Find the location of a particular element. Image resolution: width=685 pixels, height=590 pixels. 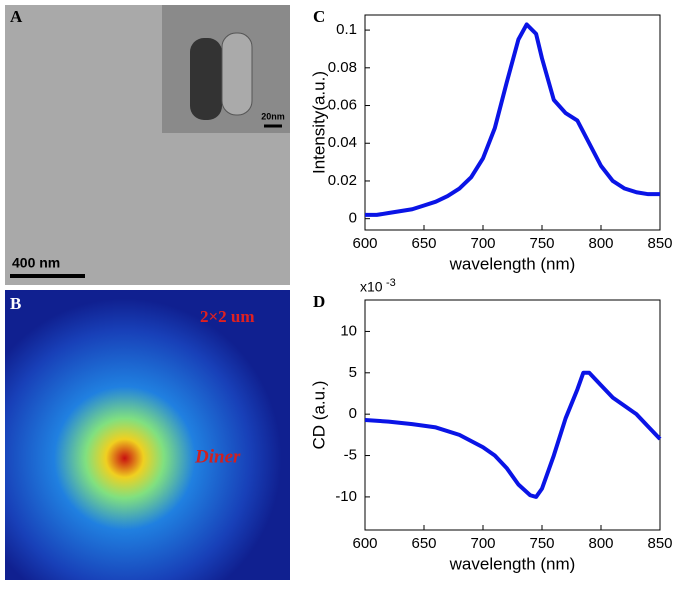

y-tick-label: 0.1 is located at coordinates (346, 29).